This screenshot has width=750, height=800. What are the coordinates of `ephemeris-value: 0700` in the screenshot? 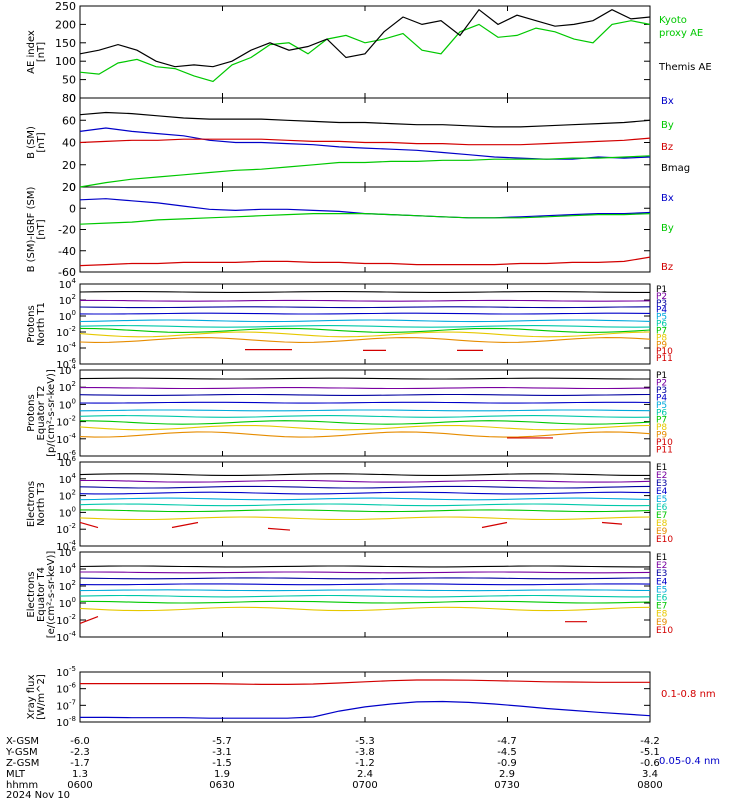 It's located at (364, 785).